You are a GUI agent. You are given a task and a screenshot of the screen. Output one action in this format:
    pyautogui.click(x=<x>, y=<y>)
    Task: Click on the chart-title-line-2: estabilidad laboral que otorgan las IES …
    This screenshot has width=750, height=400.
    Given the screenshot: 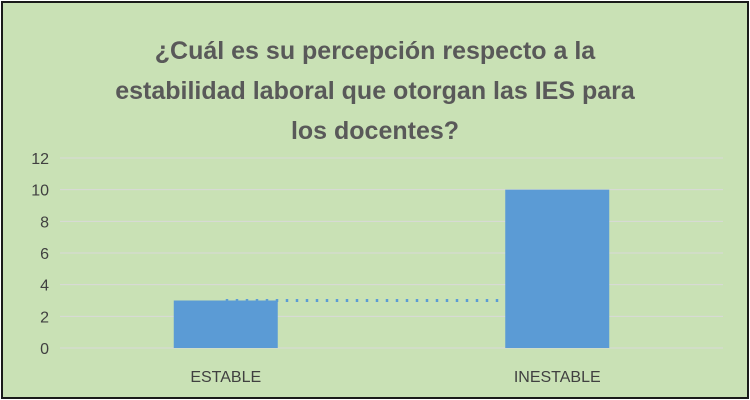 What is the action you would take?
    pyautogui.click(x=375, y=91)
    